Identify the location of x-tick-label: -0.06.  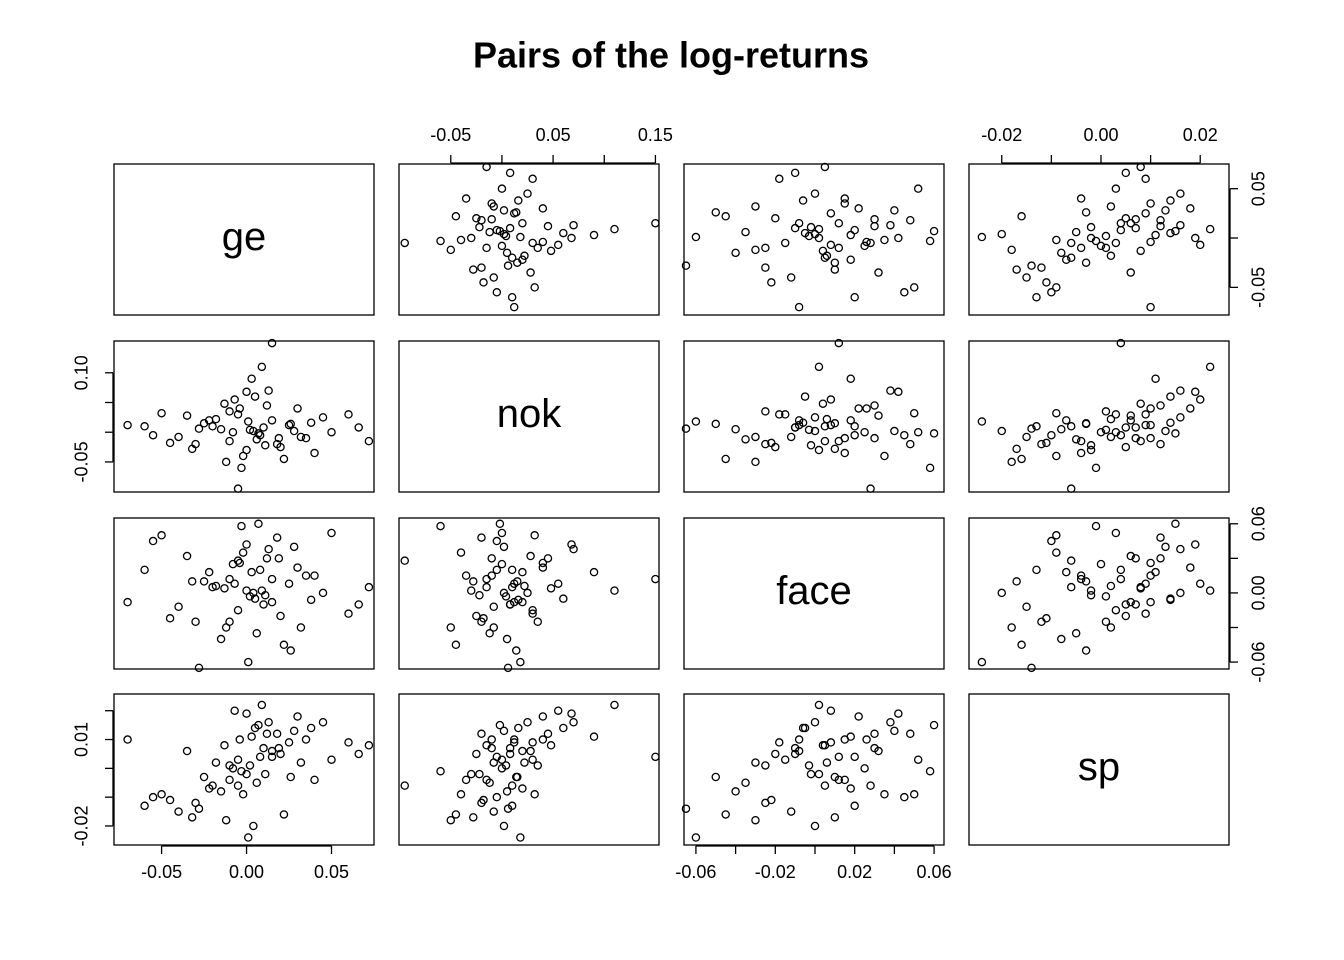
(695, 872).